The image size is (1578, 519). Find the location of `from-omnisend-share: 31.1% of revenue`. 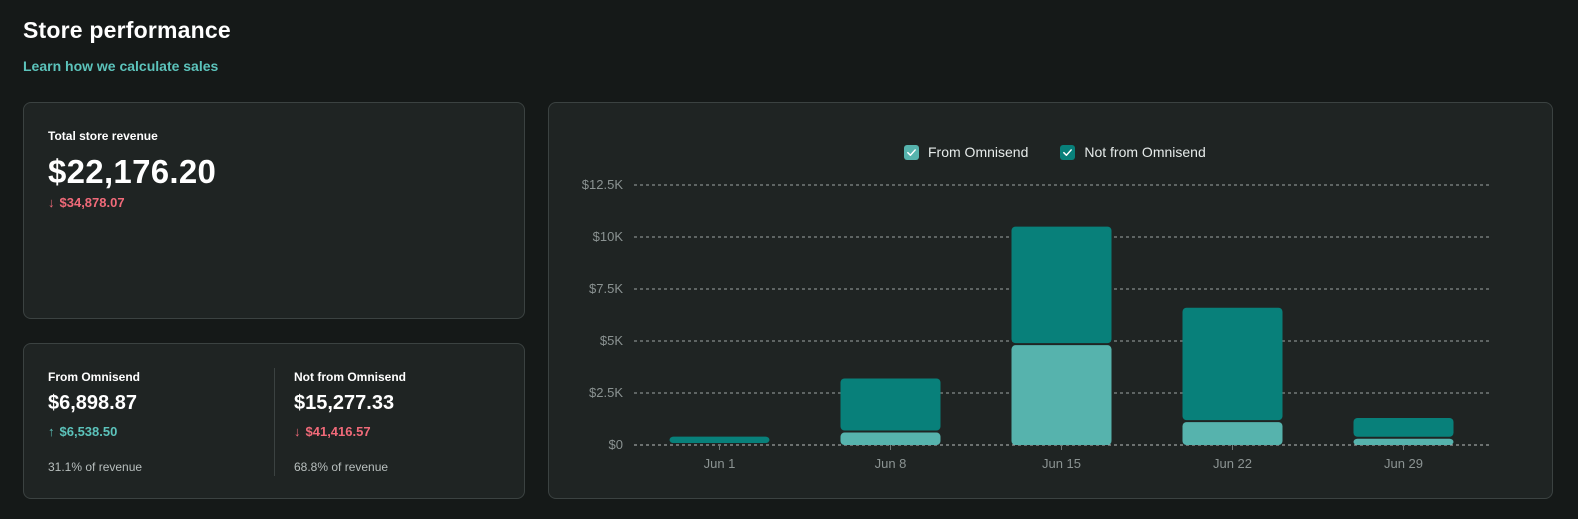

from-omnisend-share: 31.1% of revenue is located at coordinates (95, 467).